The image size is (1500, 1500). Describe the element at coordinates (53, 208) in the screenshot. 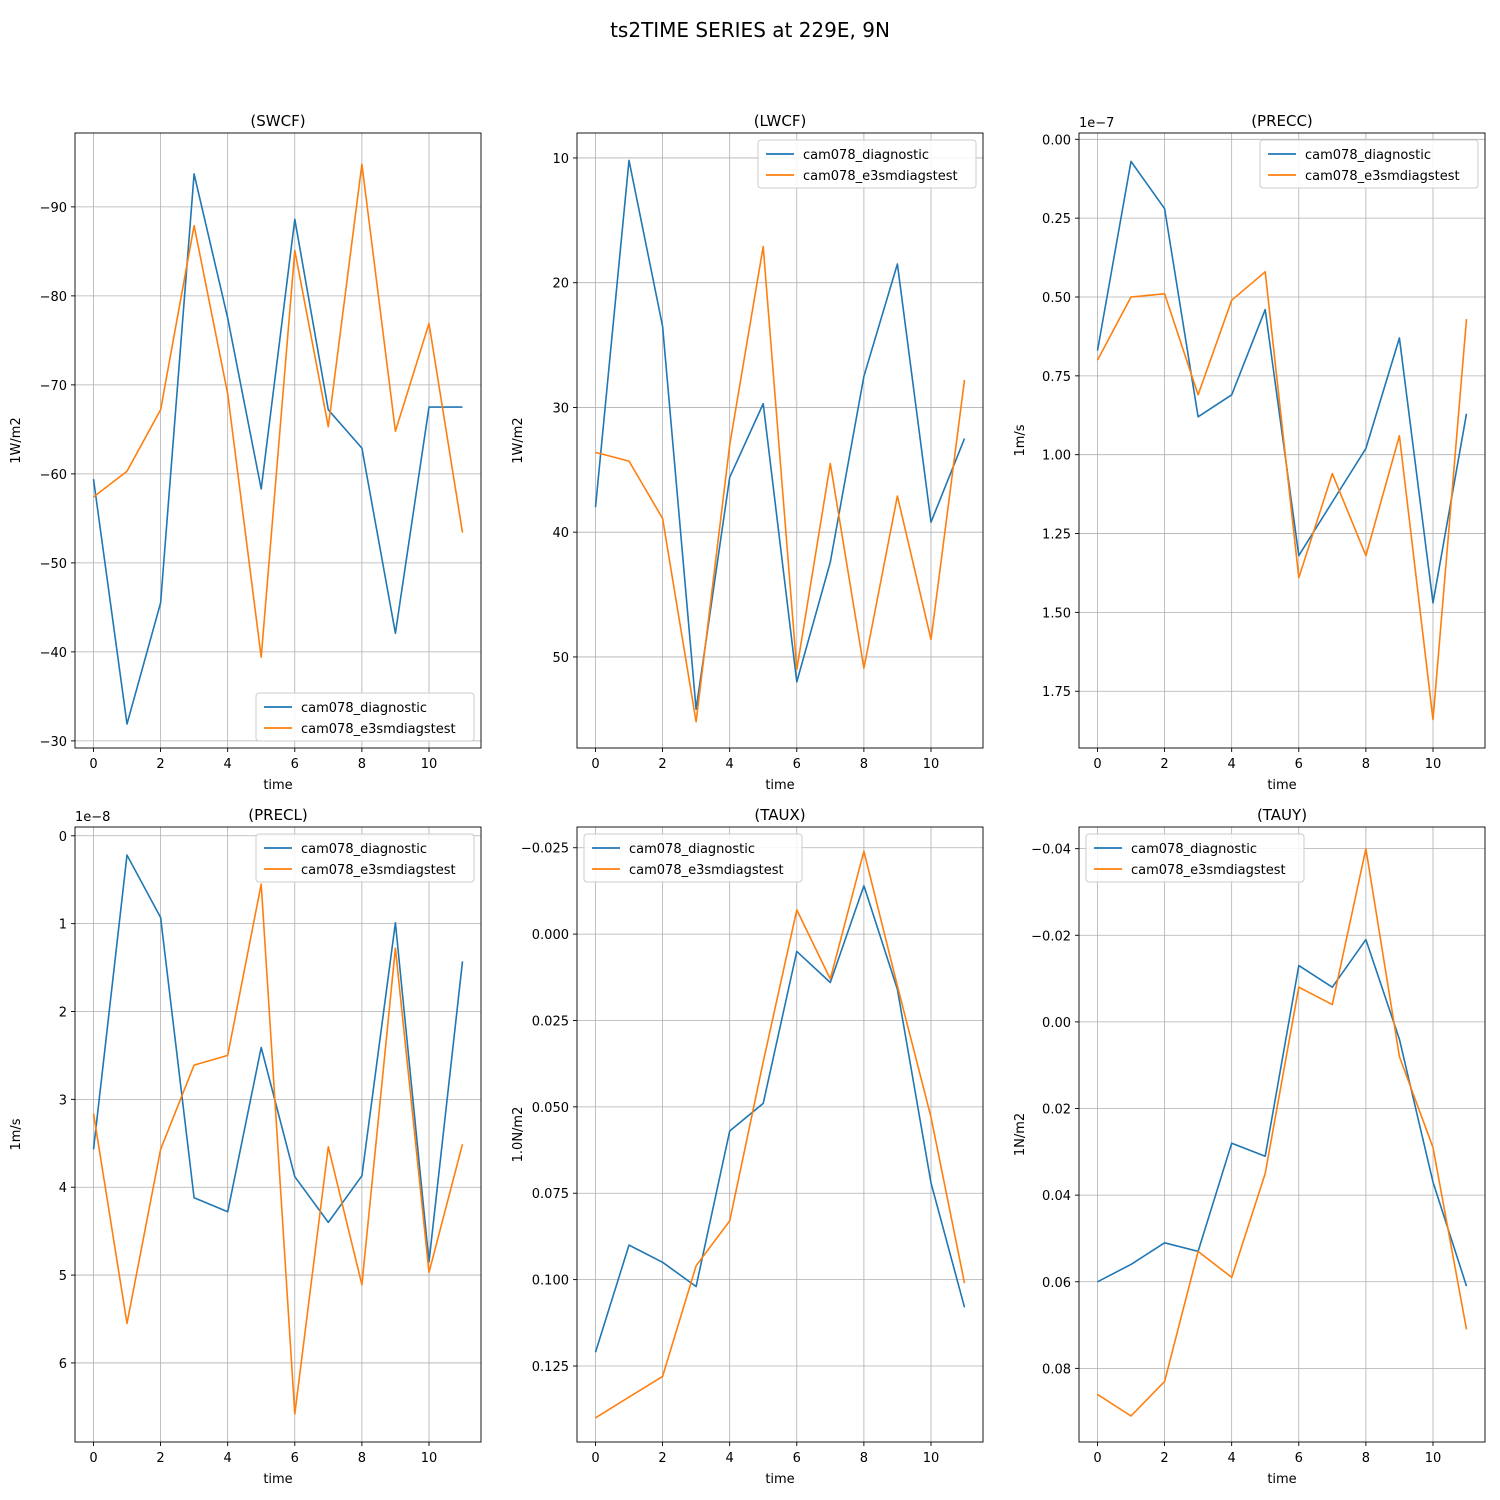

I see `y-tick-label: −90` at that location.